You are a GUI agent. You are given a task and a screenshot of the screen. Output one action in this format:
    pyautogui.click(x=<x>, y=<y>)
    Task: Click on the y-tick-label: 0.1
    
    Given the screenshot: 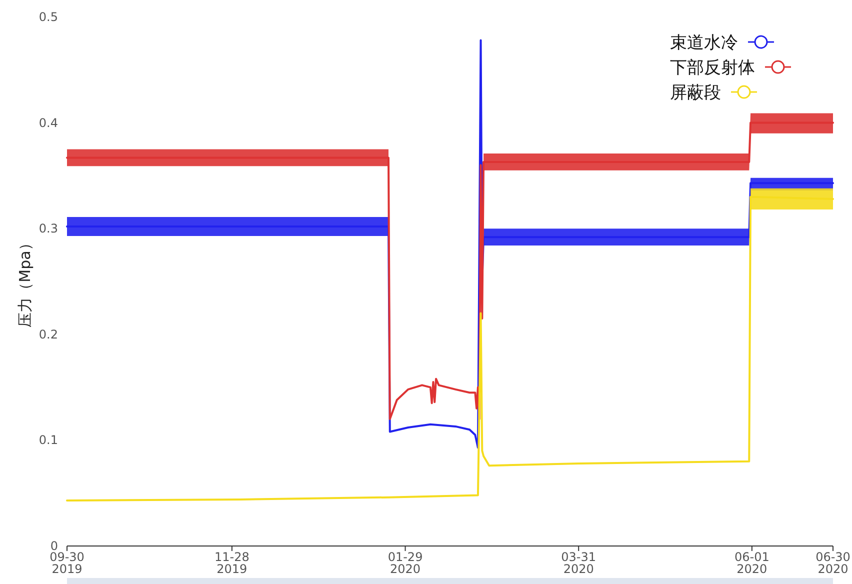 What is the action you would take?
    pyautogui.click(x=48, y=440)
    